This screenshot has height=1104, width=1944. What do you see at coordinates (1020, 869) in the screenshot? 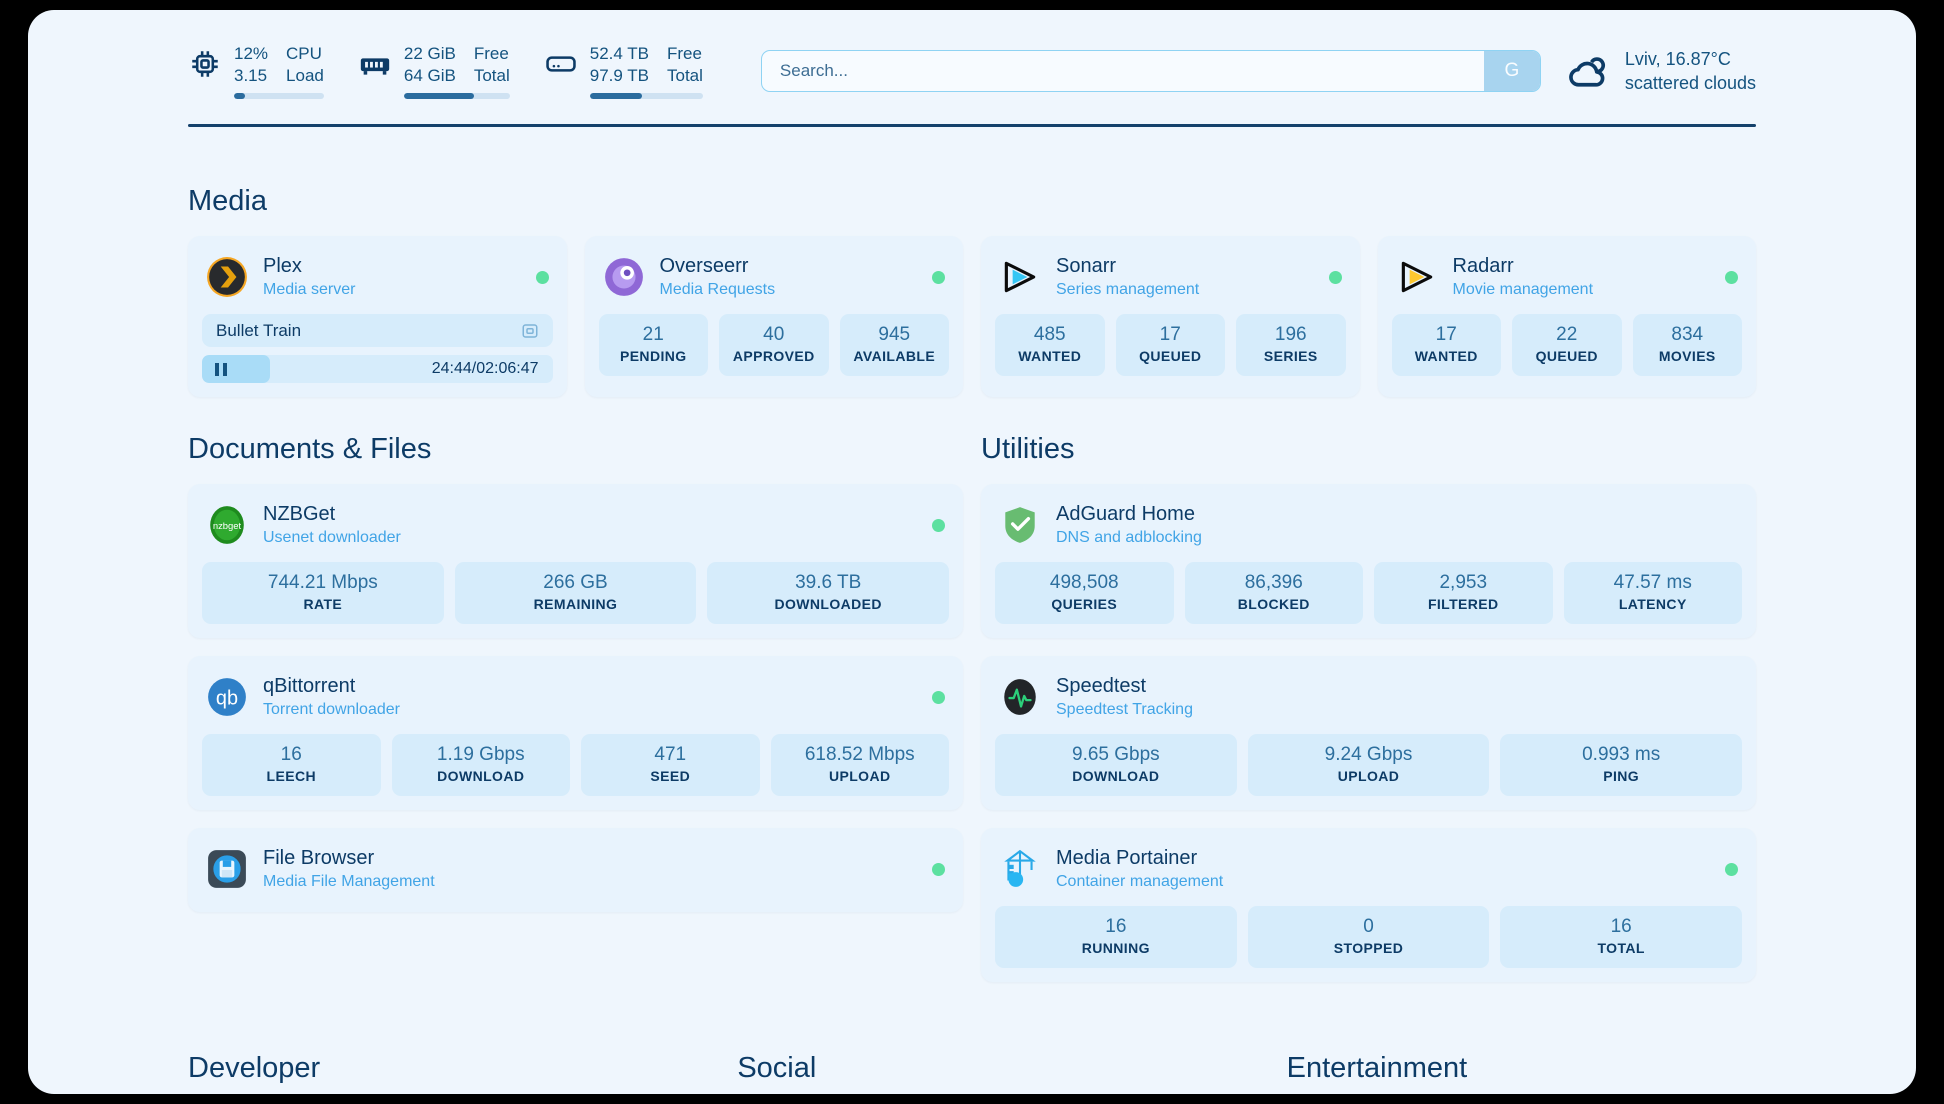
I see `portainer-icon` at bounding box center [1020, 869].